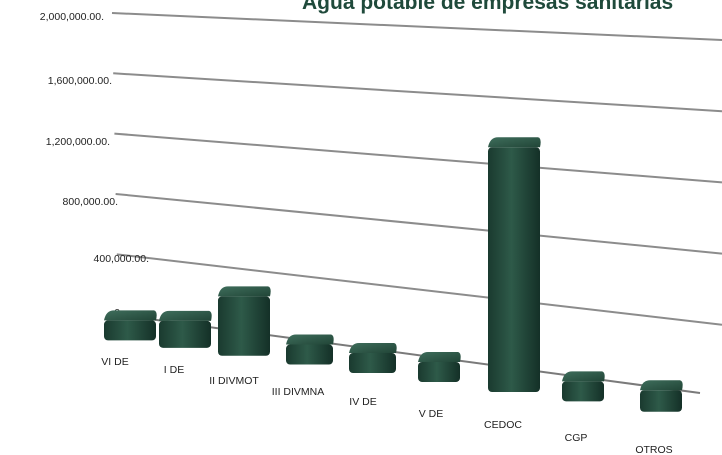  What do you see at coordinates (90, 202) in the screenshot?
I see `y-tick-label: 800,000.00.` at bounding box center [90, 202].